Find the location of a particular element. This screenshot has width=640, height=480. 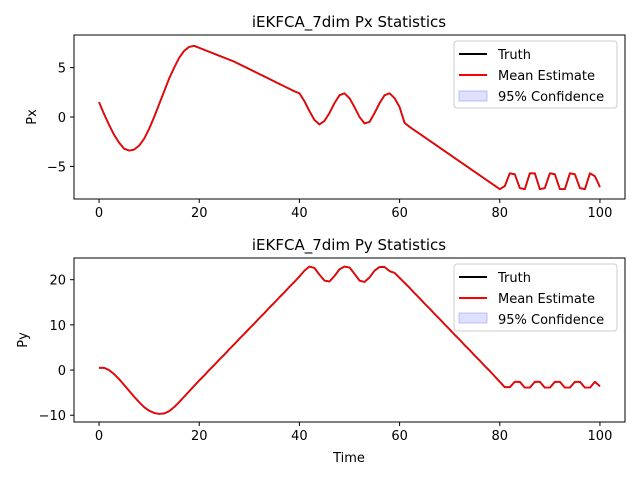

px-y-tick-label: 0 is located at coordinates (62, 118).